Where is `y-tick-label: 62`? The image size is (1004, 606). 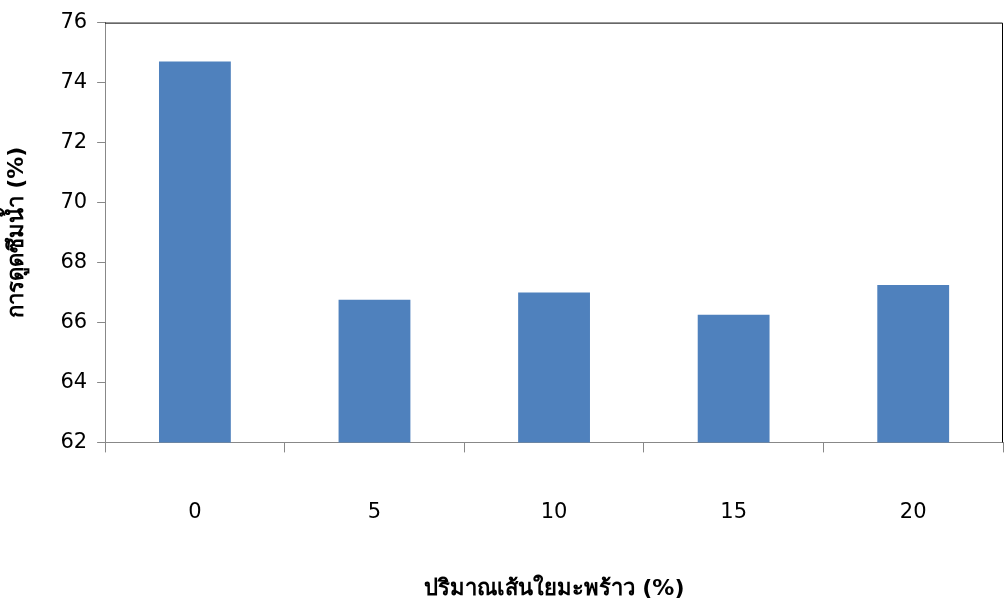 y-tick-label: 62 is located at coordinates (74, 440).